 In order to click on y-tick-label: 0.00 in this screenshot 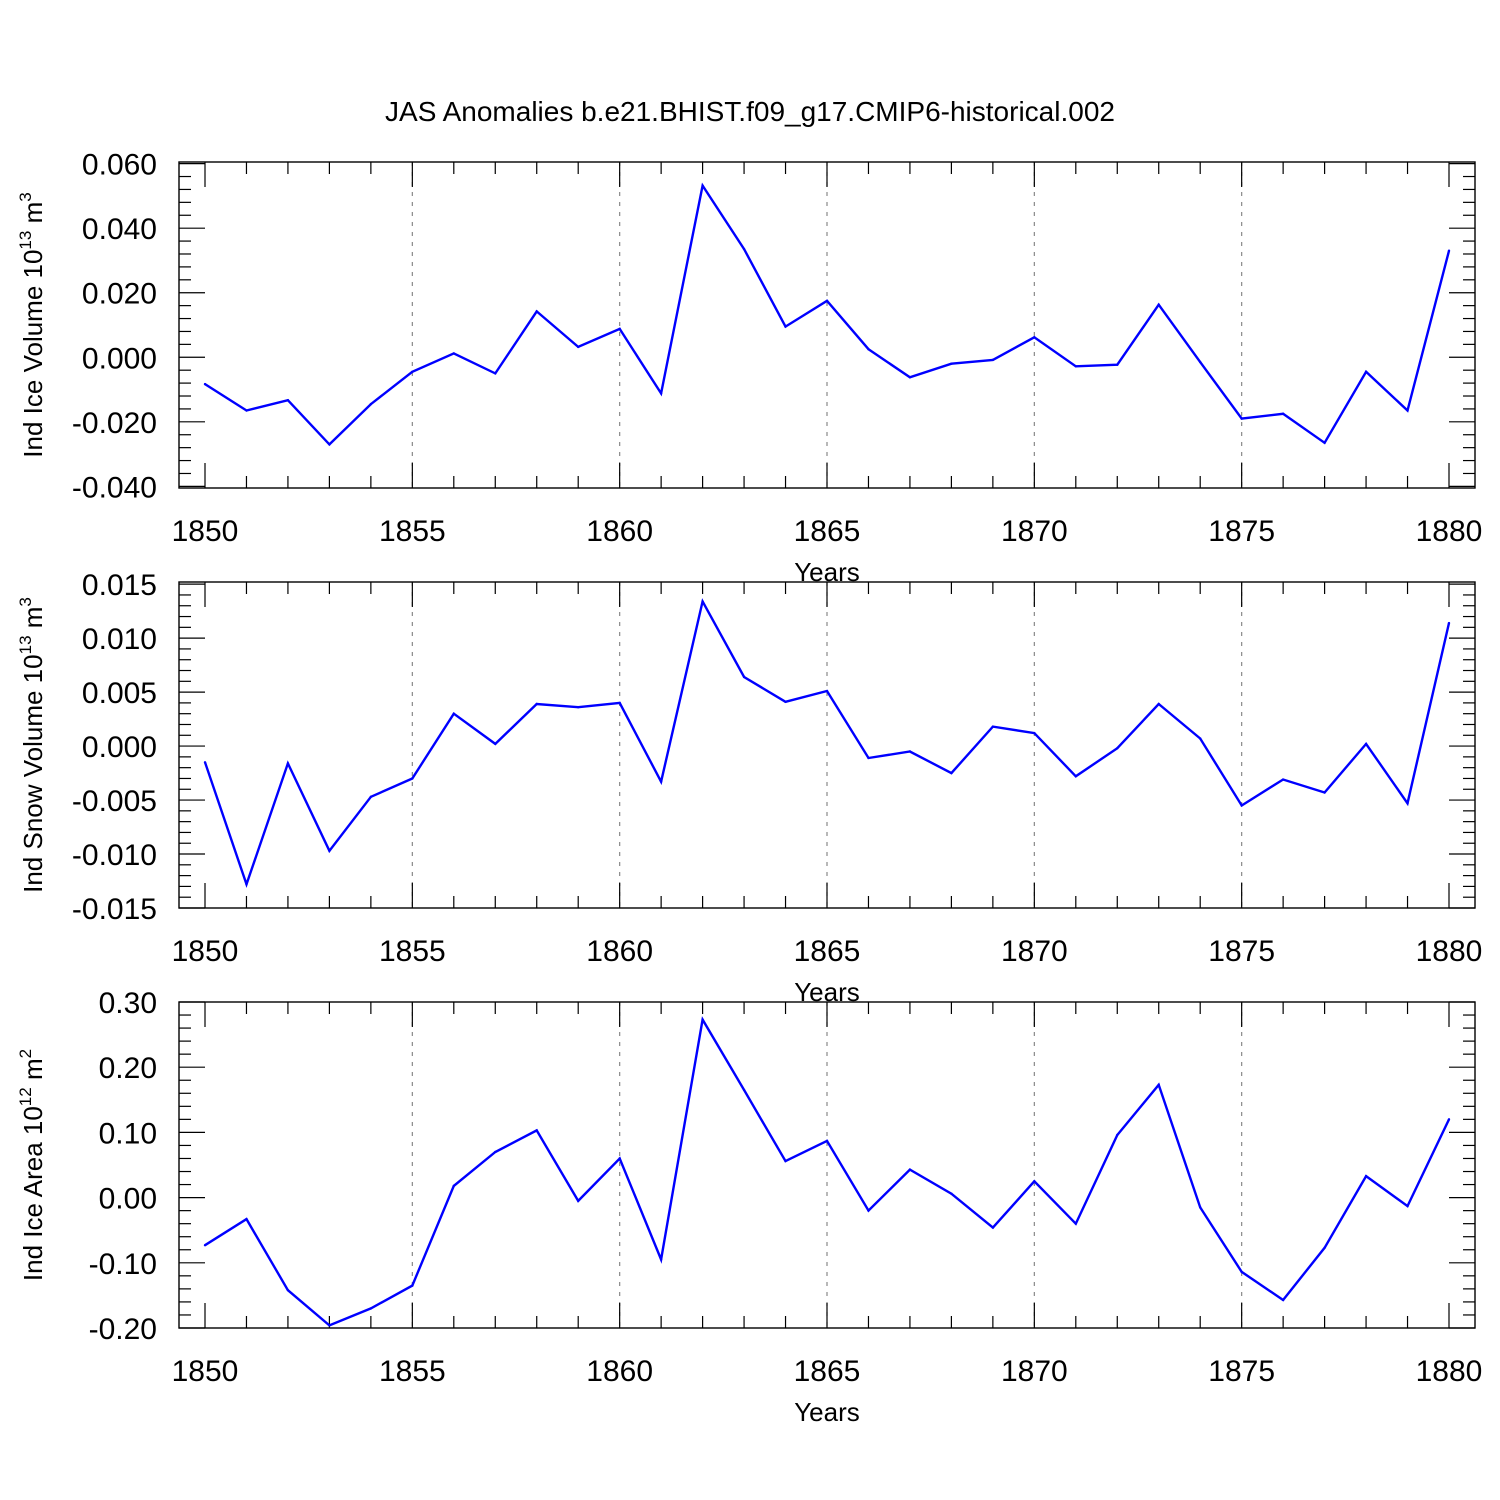, I will do `click(128, 1199)`.